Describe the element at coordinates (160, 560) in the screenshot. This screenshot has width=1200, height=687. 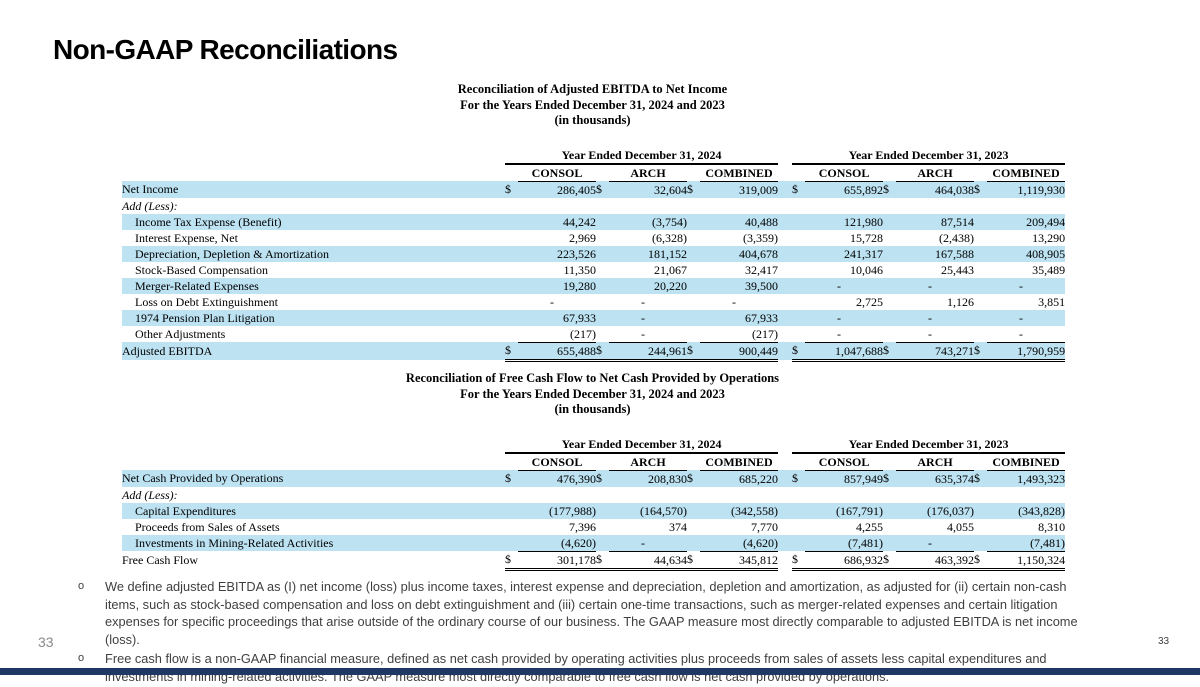
I see `row-label: Free Cash Flow` at that location.